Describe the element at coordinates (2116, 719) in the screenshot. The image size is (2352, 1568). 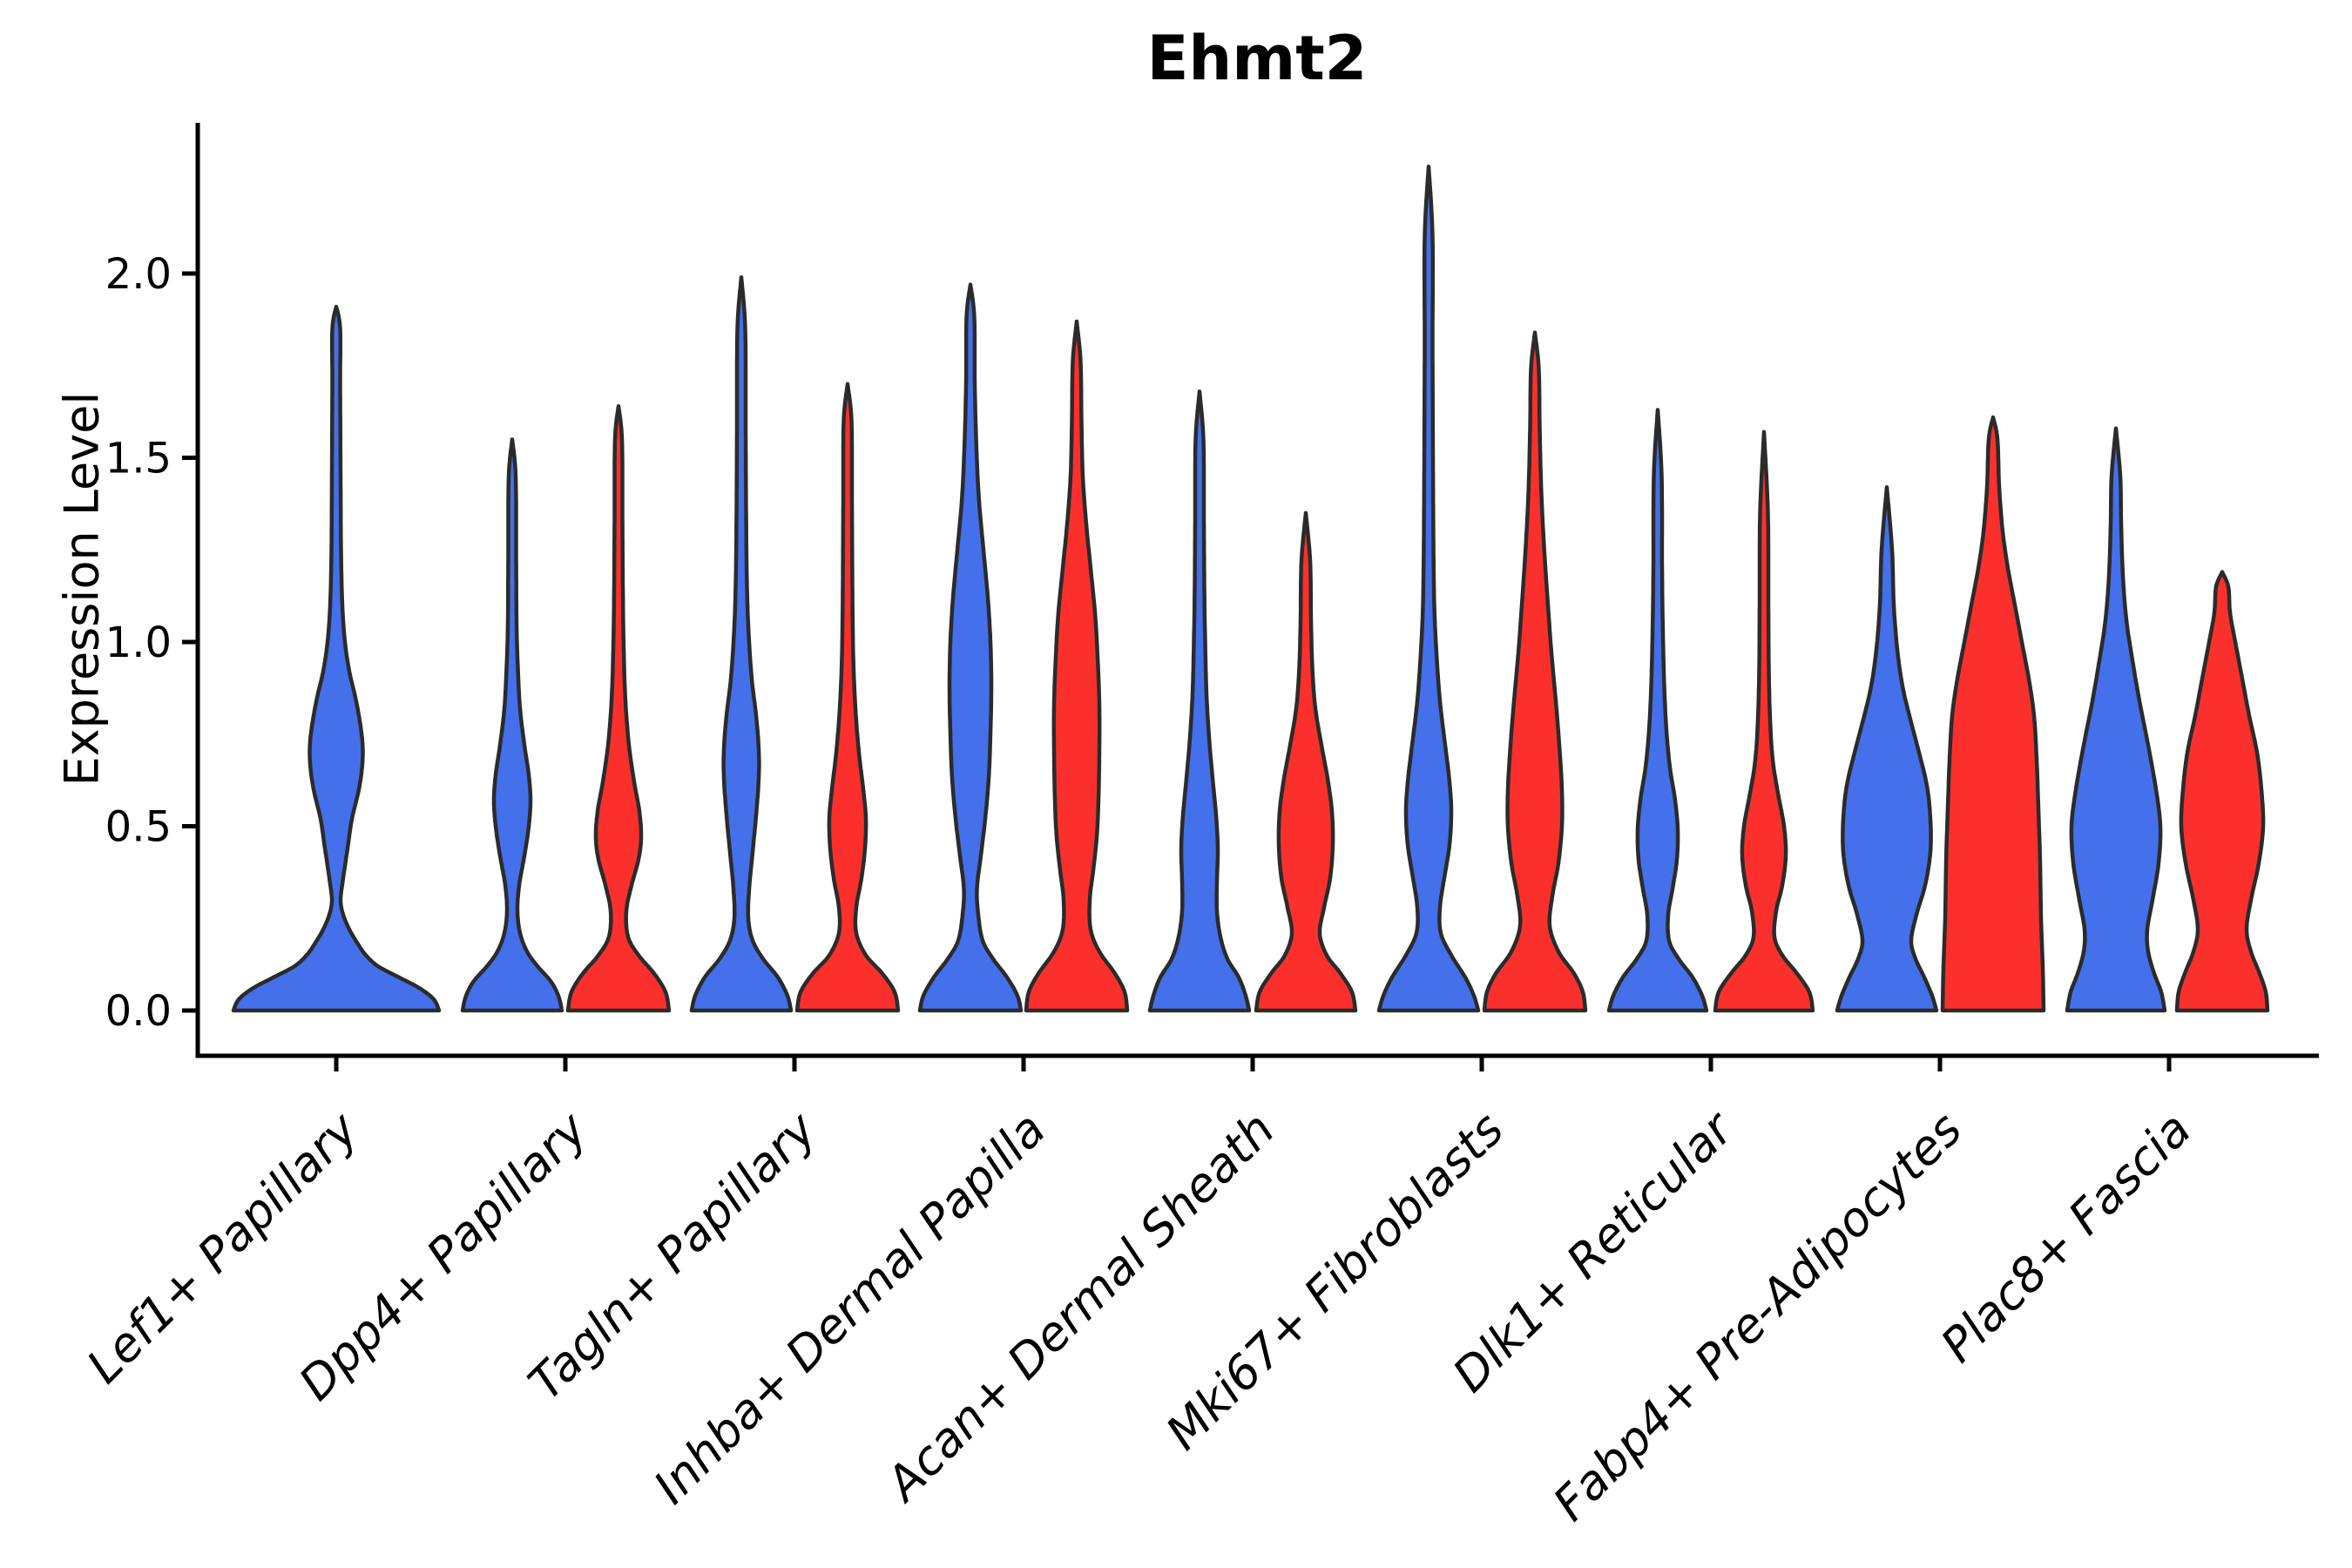
I see `violin-blue-plac8-fascia` at that location.